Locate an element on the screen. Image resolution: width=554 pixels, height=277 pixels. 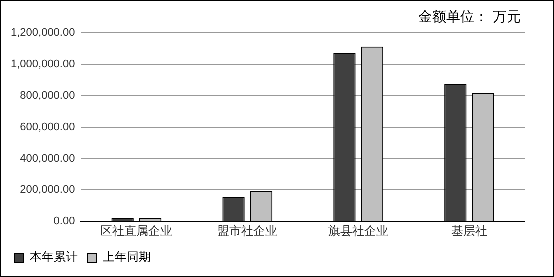
x-tick-label: 基层社 is located at coordinates (470, 231).